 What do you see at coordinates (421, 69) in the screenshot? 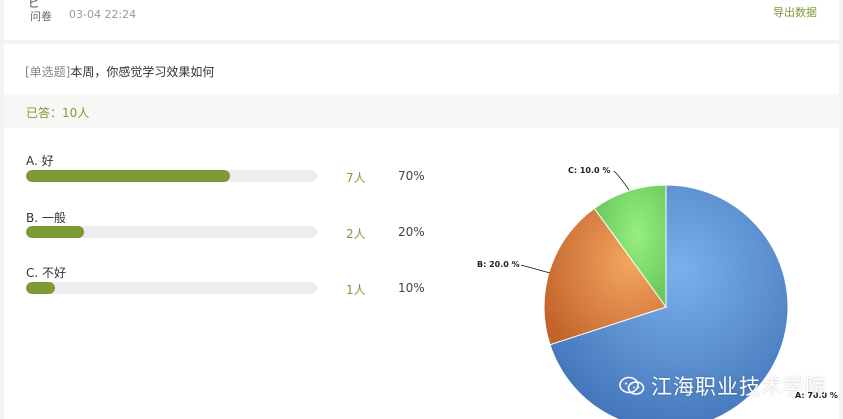
I see `question-card: [单选题]本周，你感觉学习效果如何` at bounding box center [421, 69].